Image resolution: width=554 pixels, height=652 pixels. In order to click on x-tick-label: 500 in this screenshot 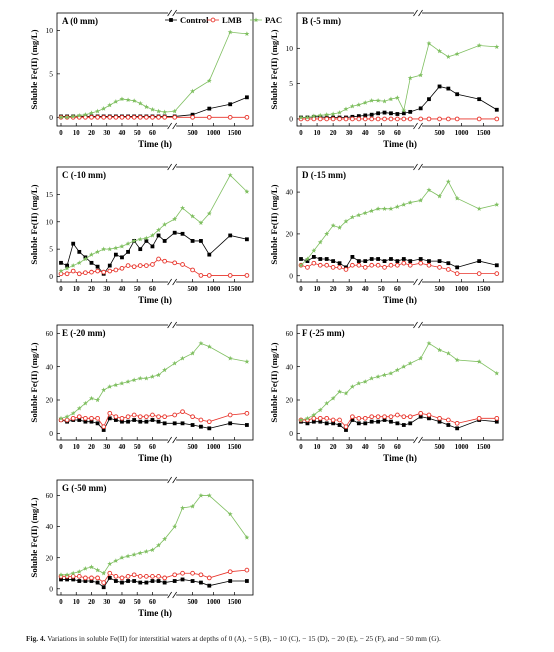, I will do `click(439, 289)`.